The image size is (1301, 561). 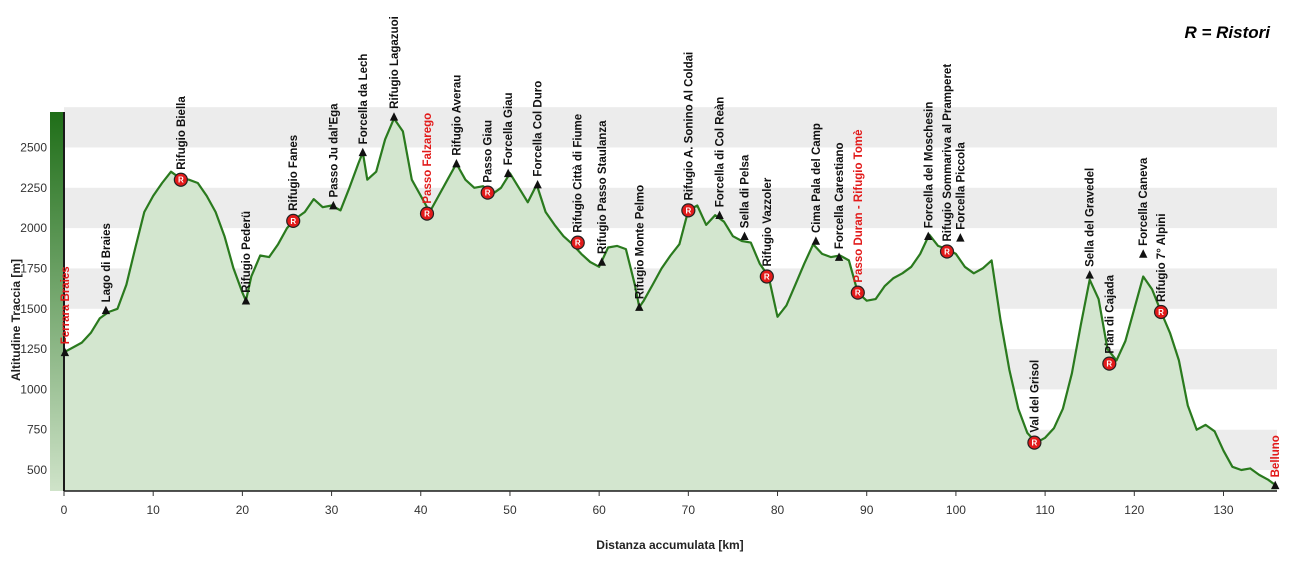 What do you see at coordinates (428, 158) in the screenshot?
I see `waypoint-label: Passo Falzarego` at bounding box center [428, 158].